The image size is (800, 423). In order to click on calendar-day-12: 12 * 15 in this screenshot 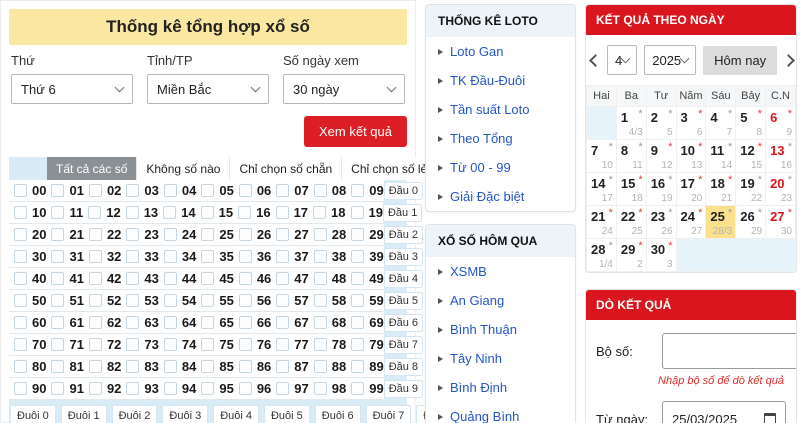, I will do `click(751, 156)`.